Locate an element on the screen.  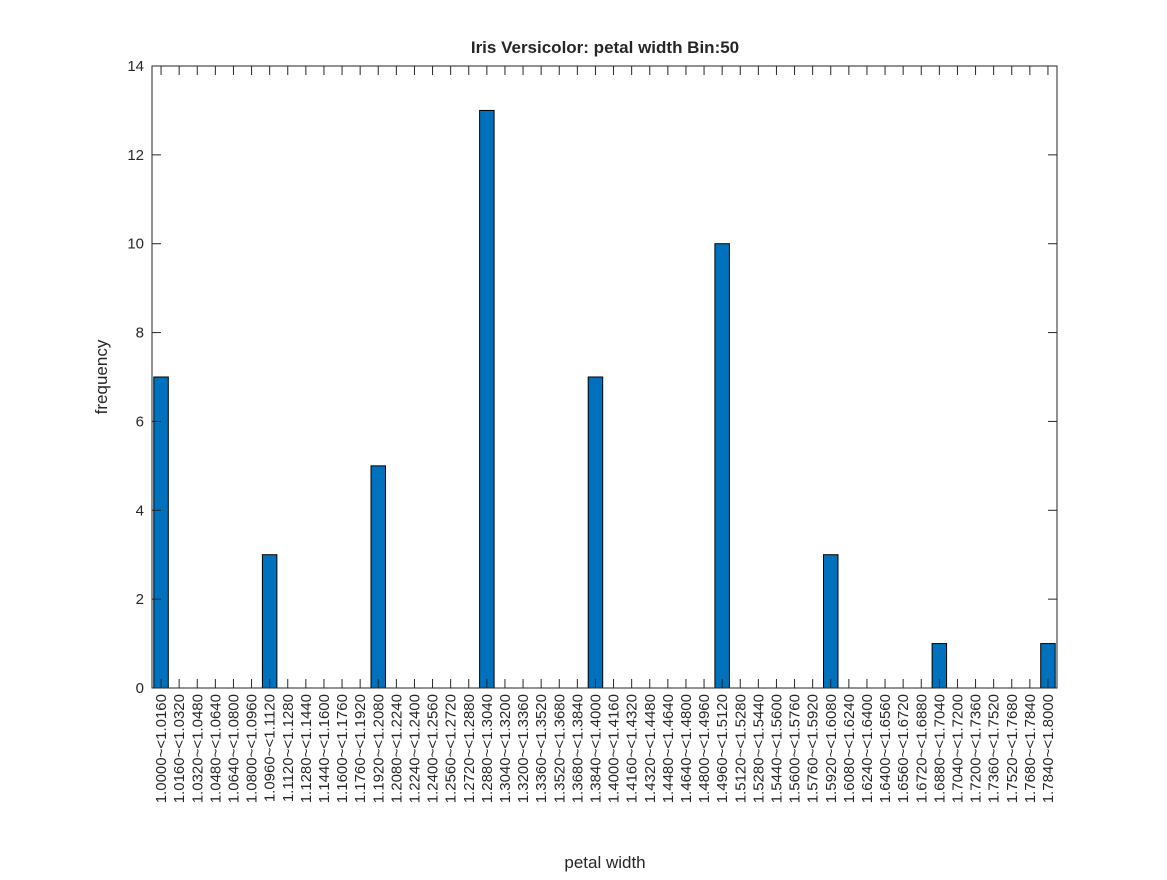
x-tick-label: 1.6880~<1.7040 is located at coordinates (939, 748).